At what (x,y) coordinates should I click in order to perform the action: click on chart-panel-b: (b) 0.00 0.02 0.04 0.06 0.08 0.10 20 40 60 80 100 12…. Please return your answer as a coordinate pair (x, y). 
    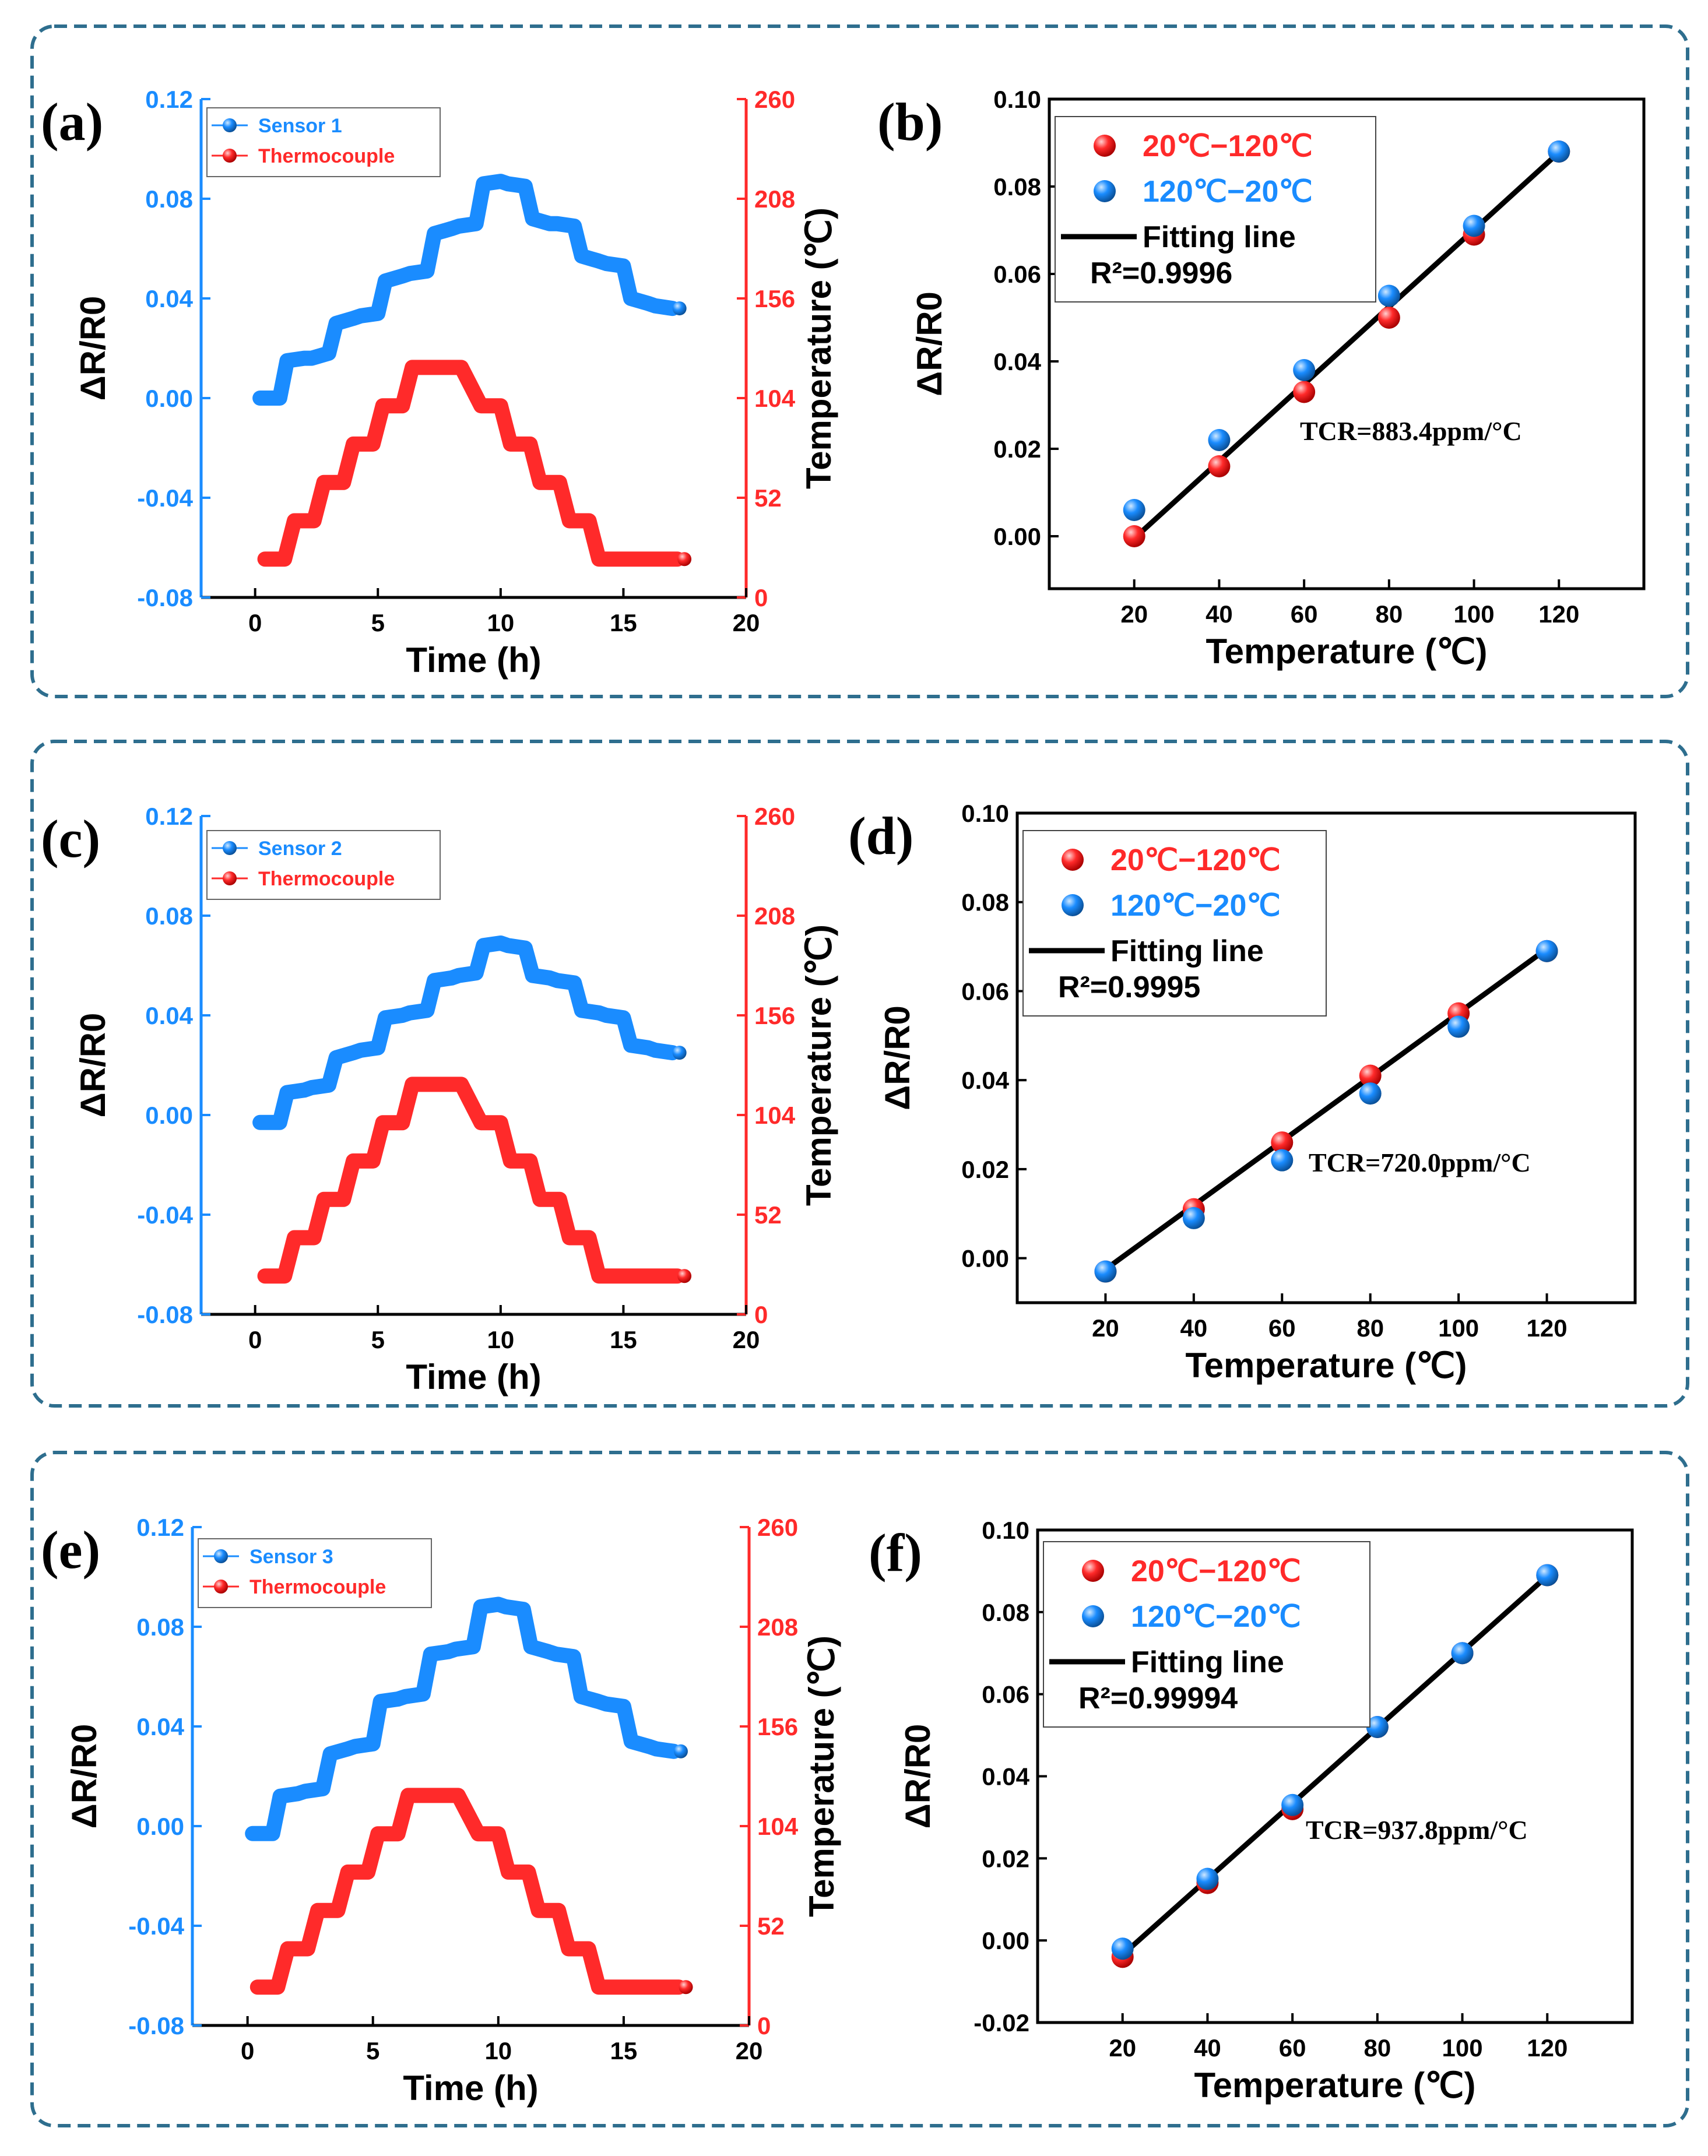
    Looking at the image, I should click on (1261, 378).